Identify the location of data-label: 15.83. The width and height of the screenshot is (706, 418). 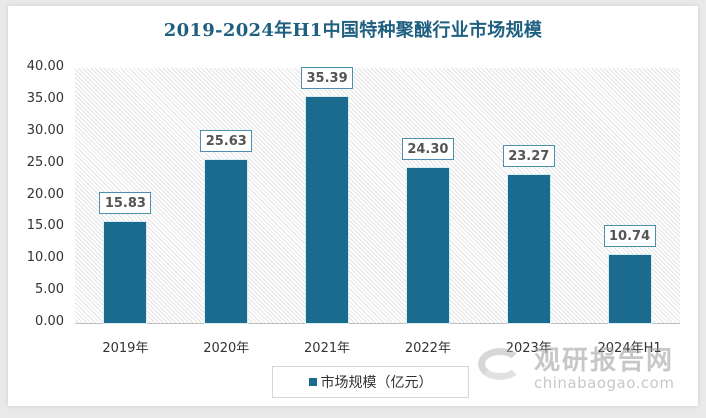
(125, 203).